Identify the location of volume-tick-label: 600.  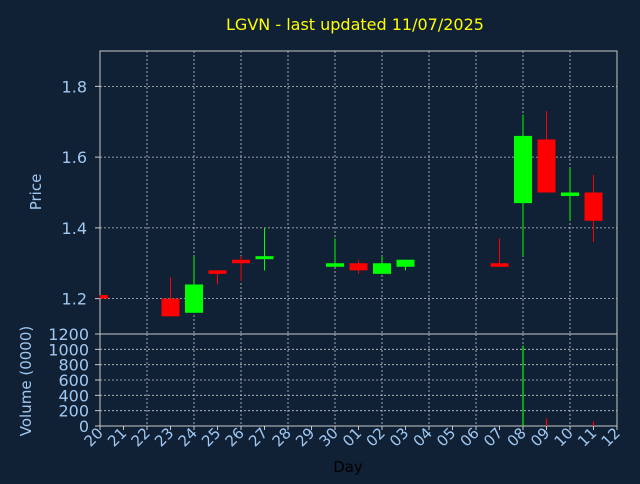
(73, 380).